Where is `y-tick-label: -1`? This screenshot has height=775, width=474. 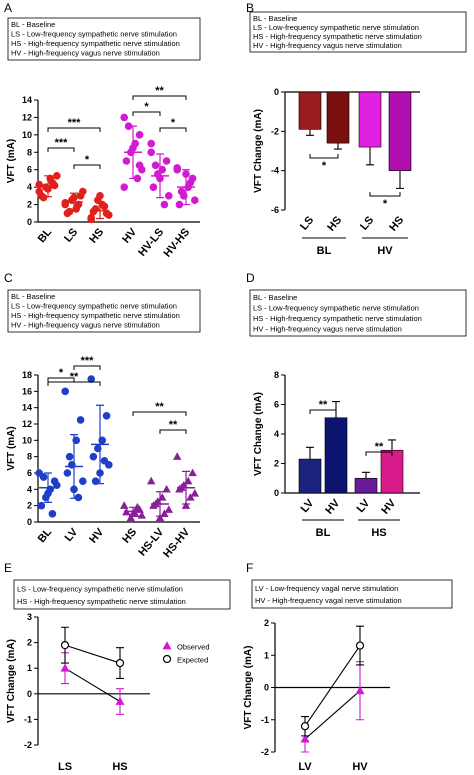 y-tick-label: -1 is located at coordinates (265, 720).